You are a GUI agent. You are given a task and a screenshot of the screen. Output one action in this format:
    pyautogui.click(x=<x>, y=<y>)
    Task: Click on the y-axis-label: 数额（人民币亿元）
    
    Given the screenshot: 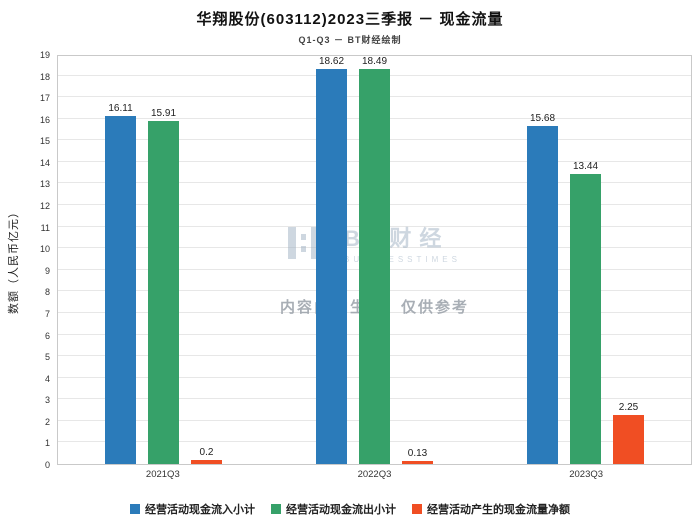 What is the action you would take?
    pyautogui.click(x=14, y=260)
    